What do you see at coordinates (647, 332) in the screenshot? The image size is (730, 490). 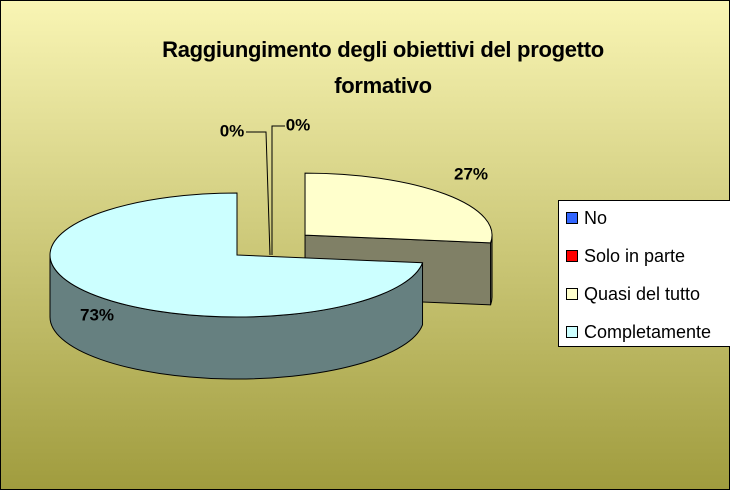 I see `legend-label: Completamente` at bounding box center [647, 332].